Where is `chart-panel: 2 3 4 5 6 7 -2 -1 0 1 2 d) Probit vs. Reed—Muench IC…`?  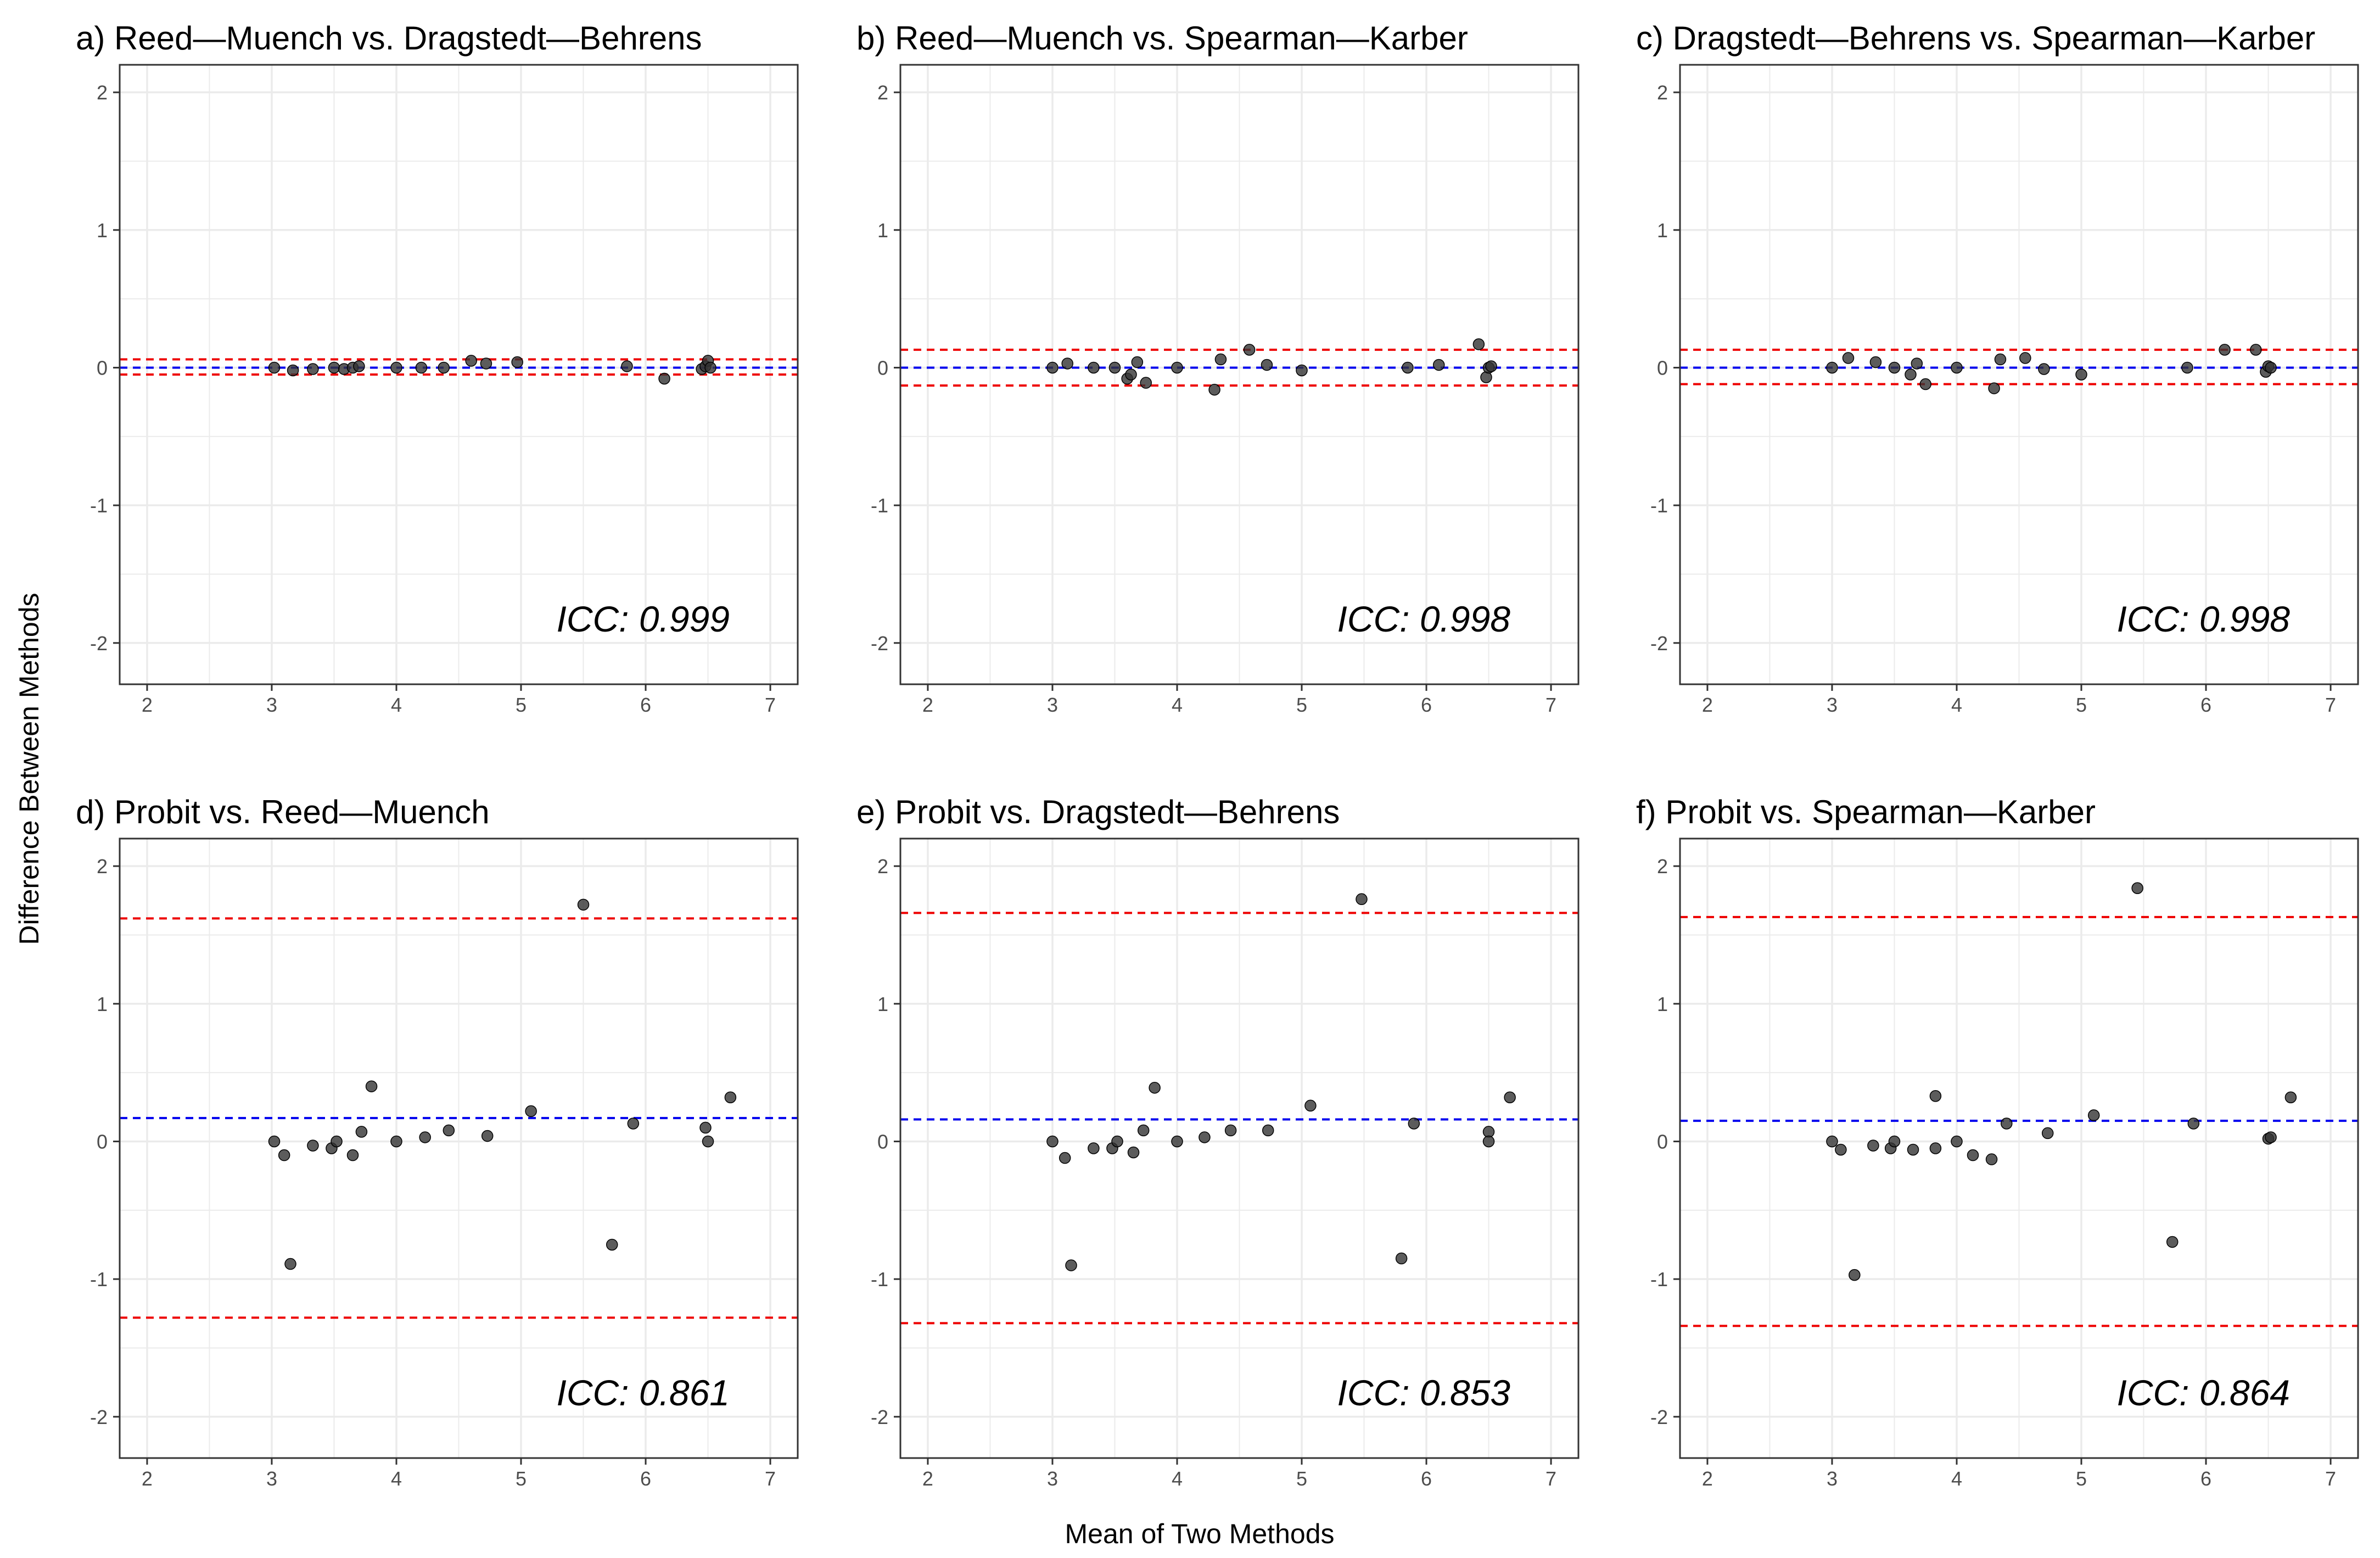
chart-panel: 2 3 4 5 6 7 -2 -1 0 1 2 d) Probit vs. Reed—Muench IC… is located at coordinates (438, 1142).